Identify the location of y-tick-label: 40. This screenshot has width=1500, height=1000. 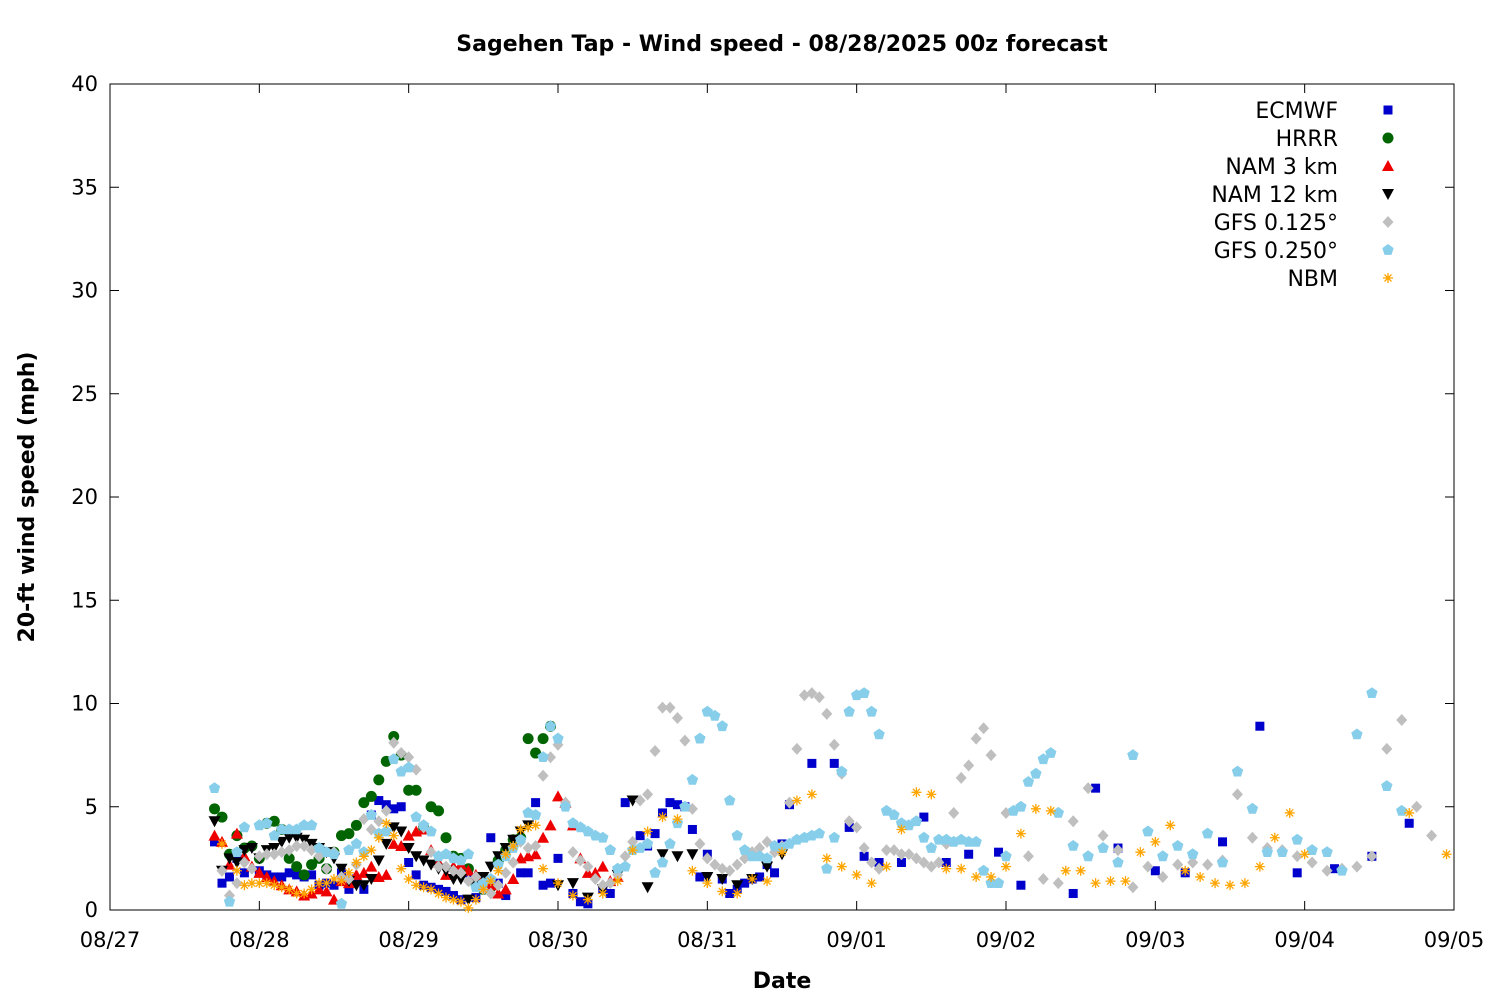
(84, 84).